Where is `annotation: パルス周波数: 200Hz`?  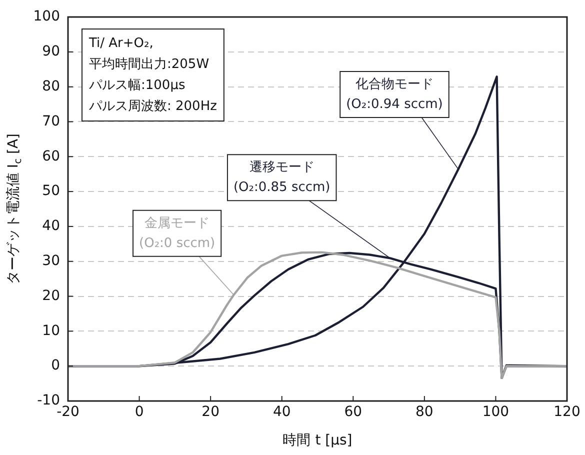 annotation: パルス周波数: 200Hz is located at coordinates (153, 106).